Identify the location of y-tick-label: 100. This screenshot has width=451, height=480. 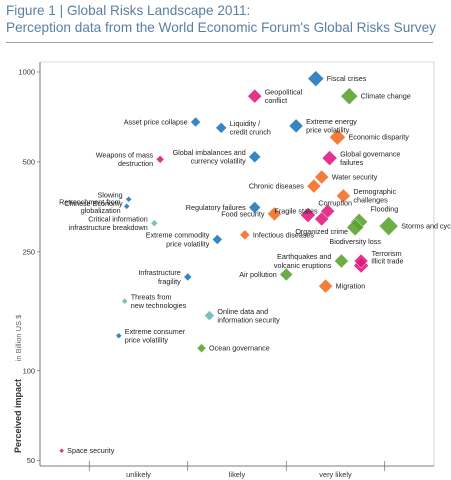
(29, 370).